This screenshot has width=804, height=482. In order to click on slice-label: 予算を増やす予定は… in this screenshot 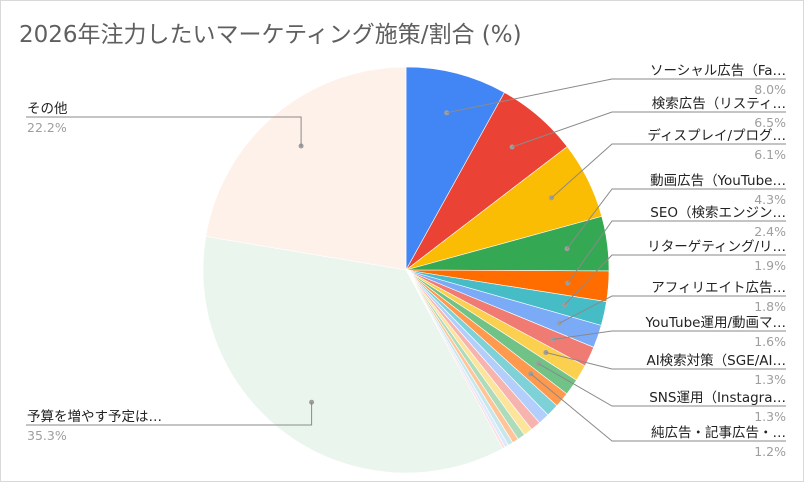, I will do `click(94, 417)`.